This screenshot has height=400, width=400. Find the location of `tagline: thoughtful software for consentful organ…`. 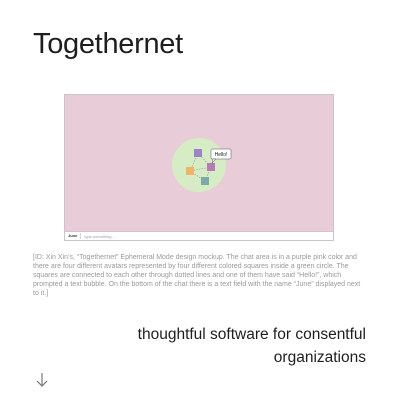

tagline: thoughtful software for consentful organ… is located at coordinates (251, 346).